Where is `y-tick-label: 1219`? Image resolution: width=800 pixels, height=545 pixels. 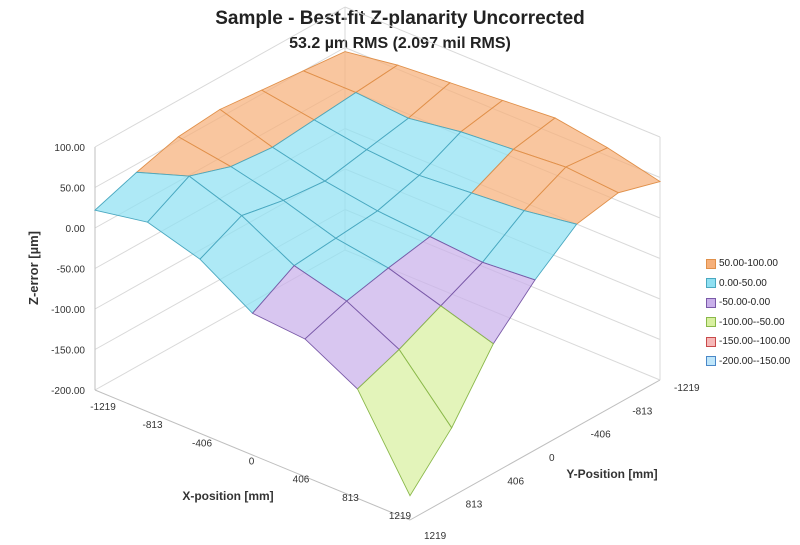 y-tick-label: 1219 is located at coordinates (435, 536).